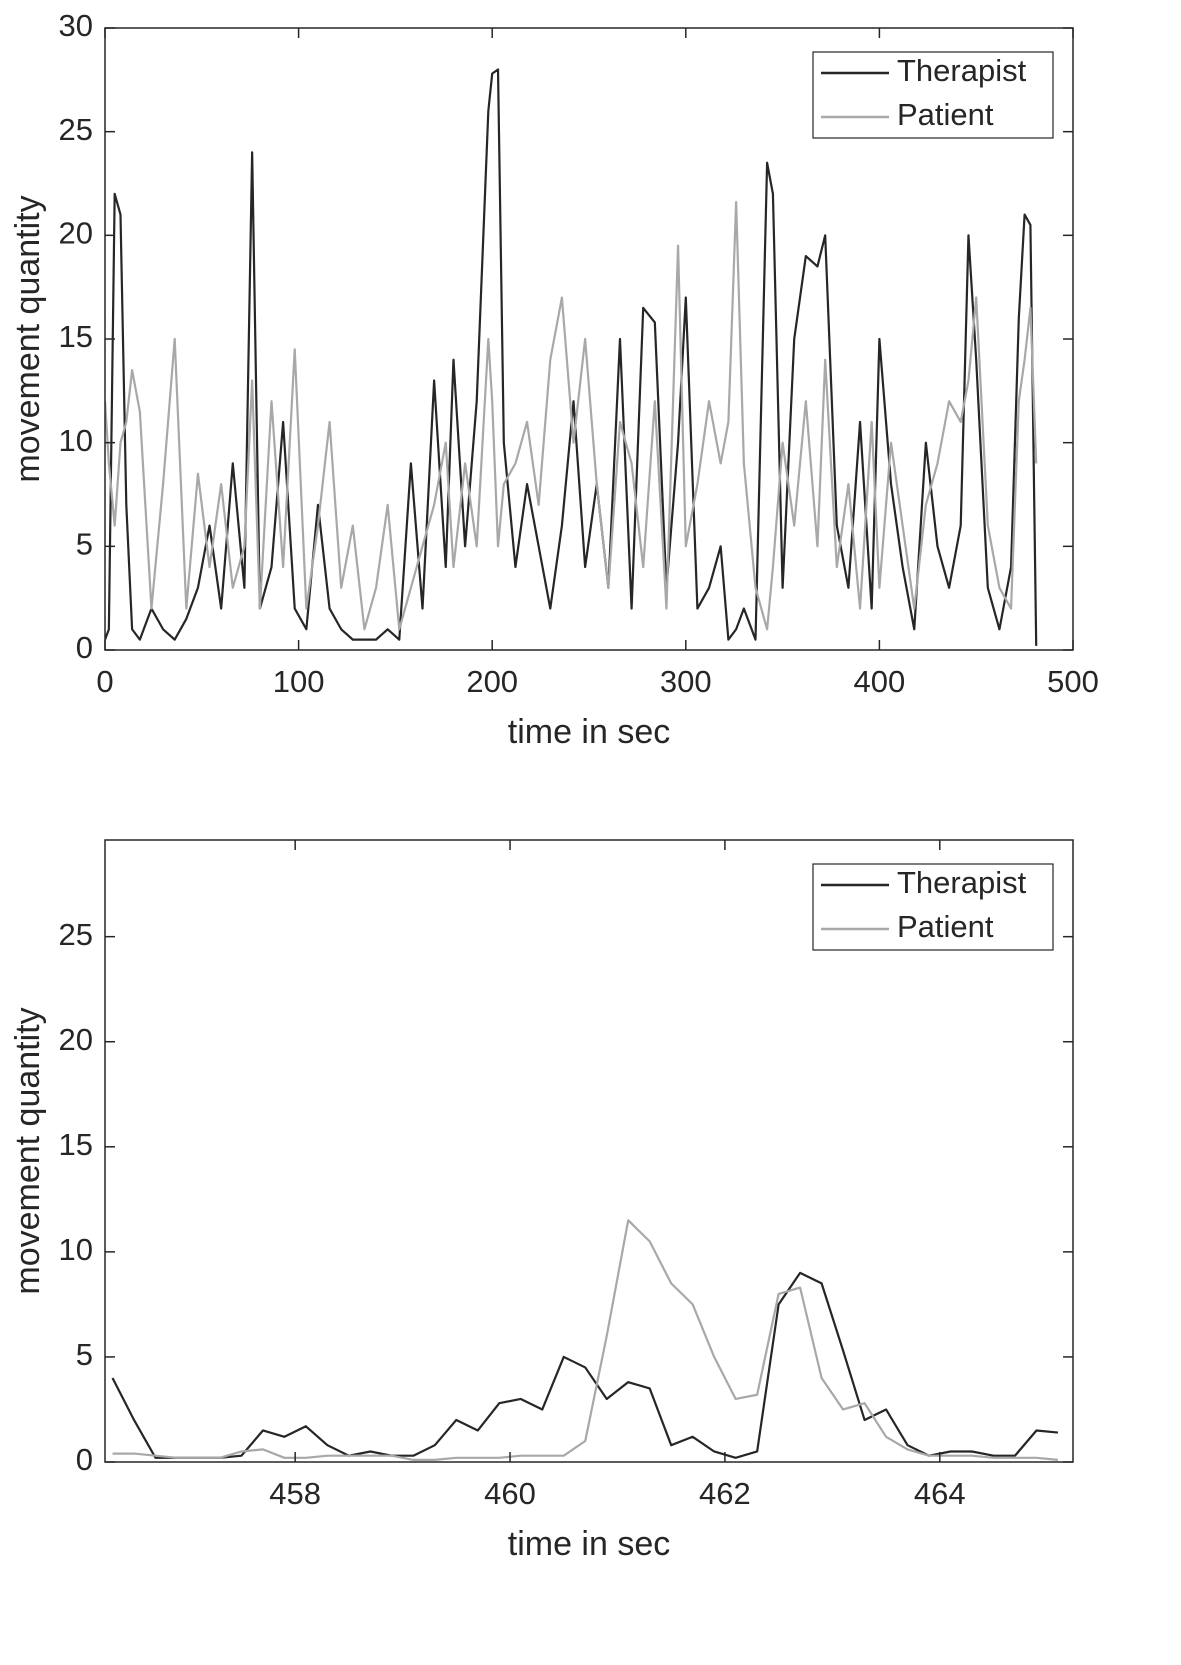 The image size is (1181, 1665). Describe the element at coordinates (725, 1493) in the screenshot. I see `x-tick-label: 462` at that location.